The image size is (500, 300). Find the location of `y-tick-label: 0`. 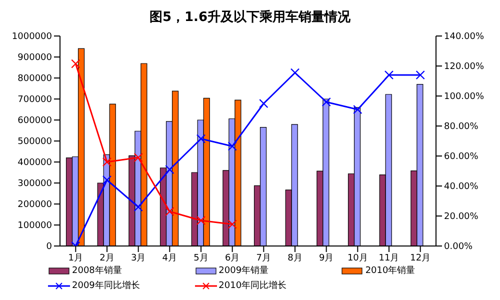

y-tick-label: 0 is located at coordinates (49, 247).